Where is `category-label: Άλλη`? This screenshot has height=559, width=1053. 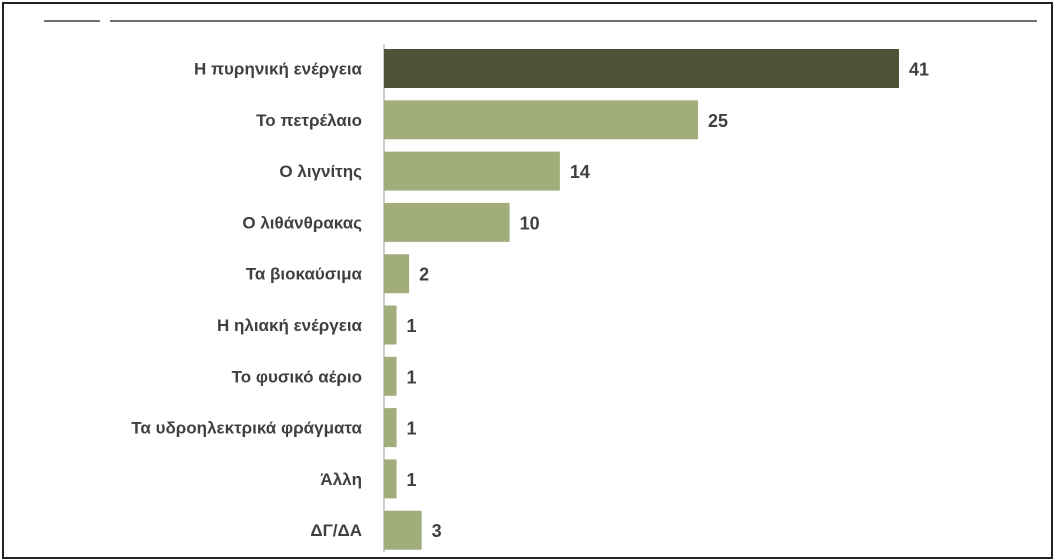
category-label: Άλλη is located at coordinates (341, 479).